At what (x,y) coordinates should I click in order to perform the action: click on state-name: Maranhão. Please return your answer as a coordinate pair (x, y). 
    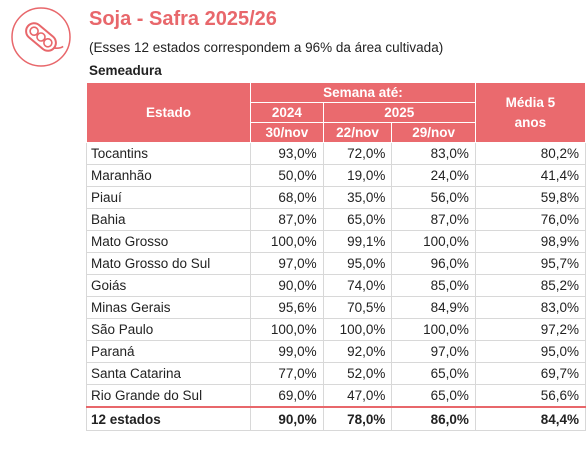
    Looking at the image, I should click on (168, 175).